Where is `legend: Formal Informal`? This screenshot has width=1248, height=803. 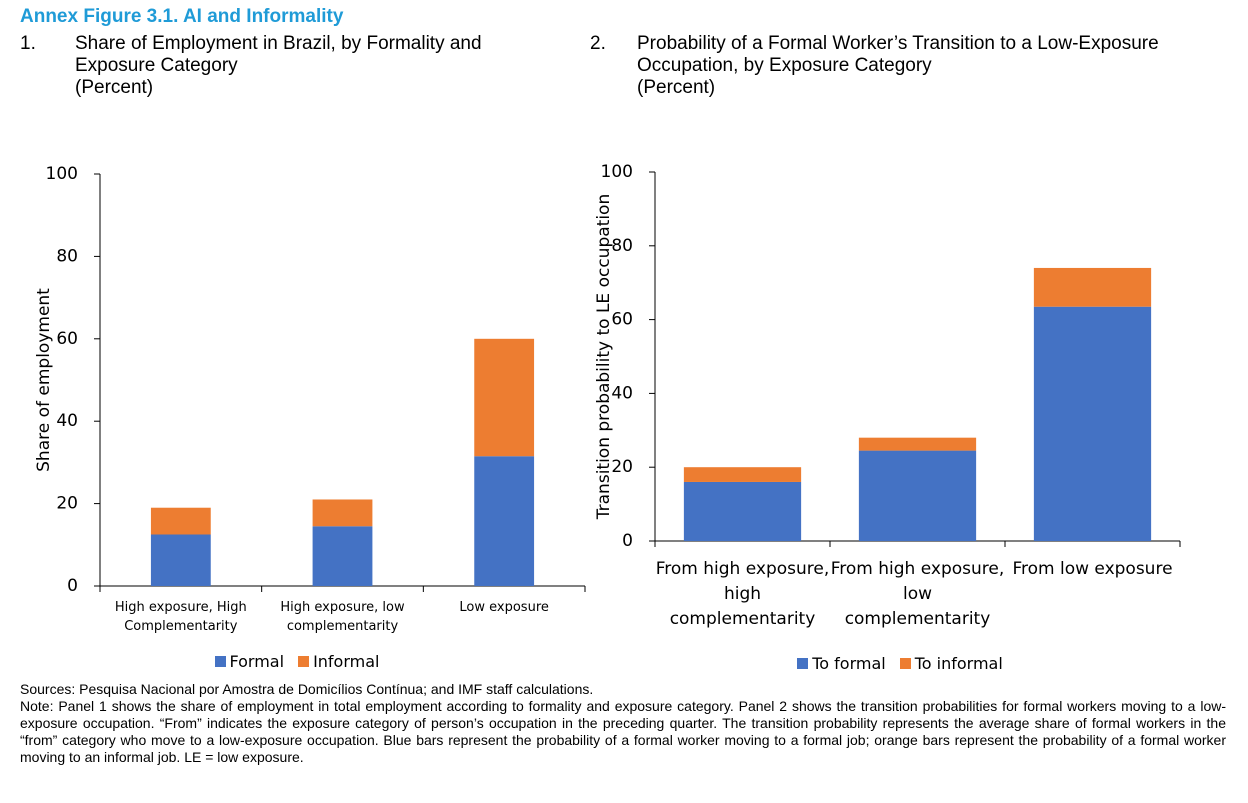
legend: Formal Informal is located at coordinates (297, 661).